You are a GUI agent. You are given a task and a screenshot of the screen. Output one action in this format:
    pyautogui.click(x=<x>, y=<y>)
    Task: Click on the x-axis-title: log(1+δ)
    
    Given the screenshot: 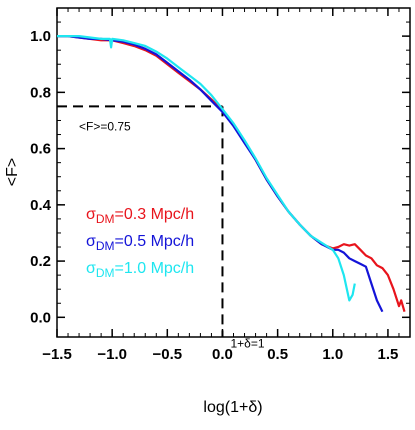 What is the action you would take?
    pyautogui.click(x=232, y=407)
    